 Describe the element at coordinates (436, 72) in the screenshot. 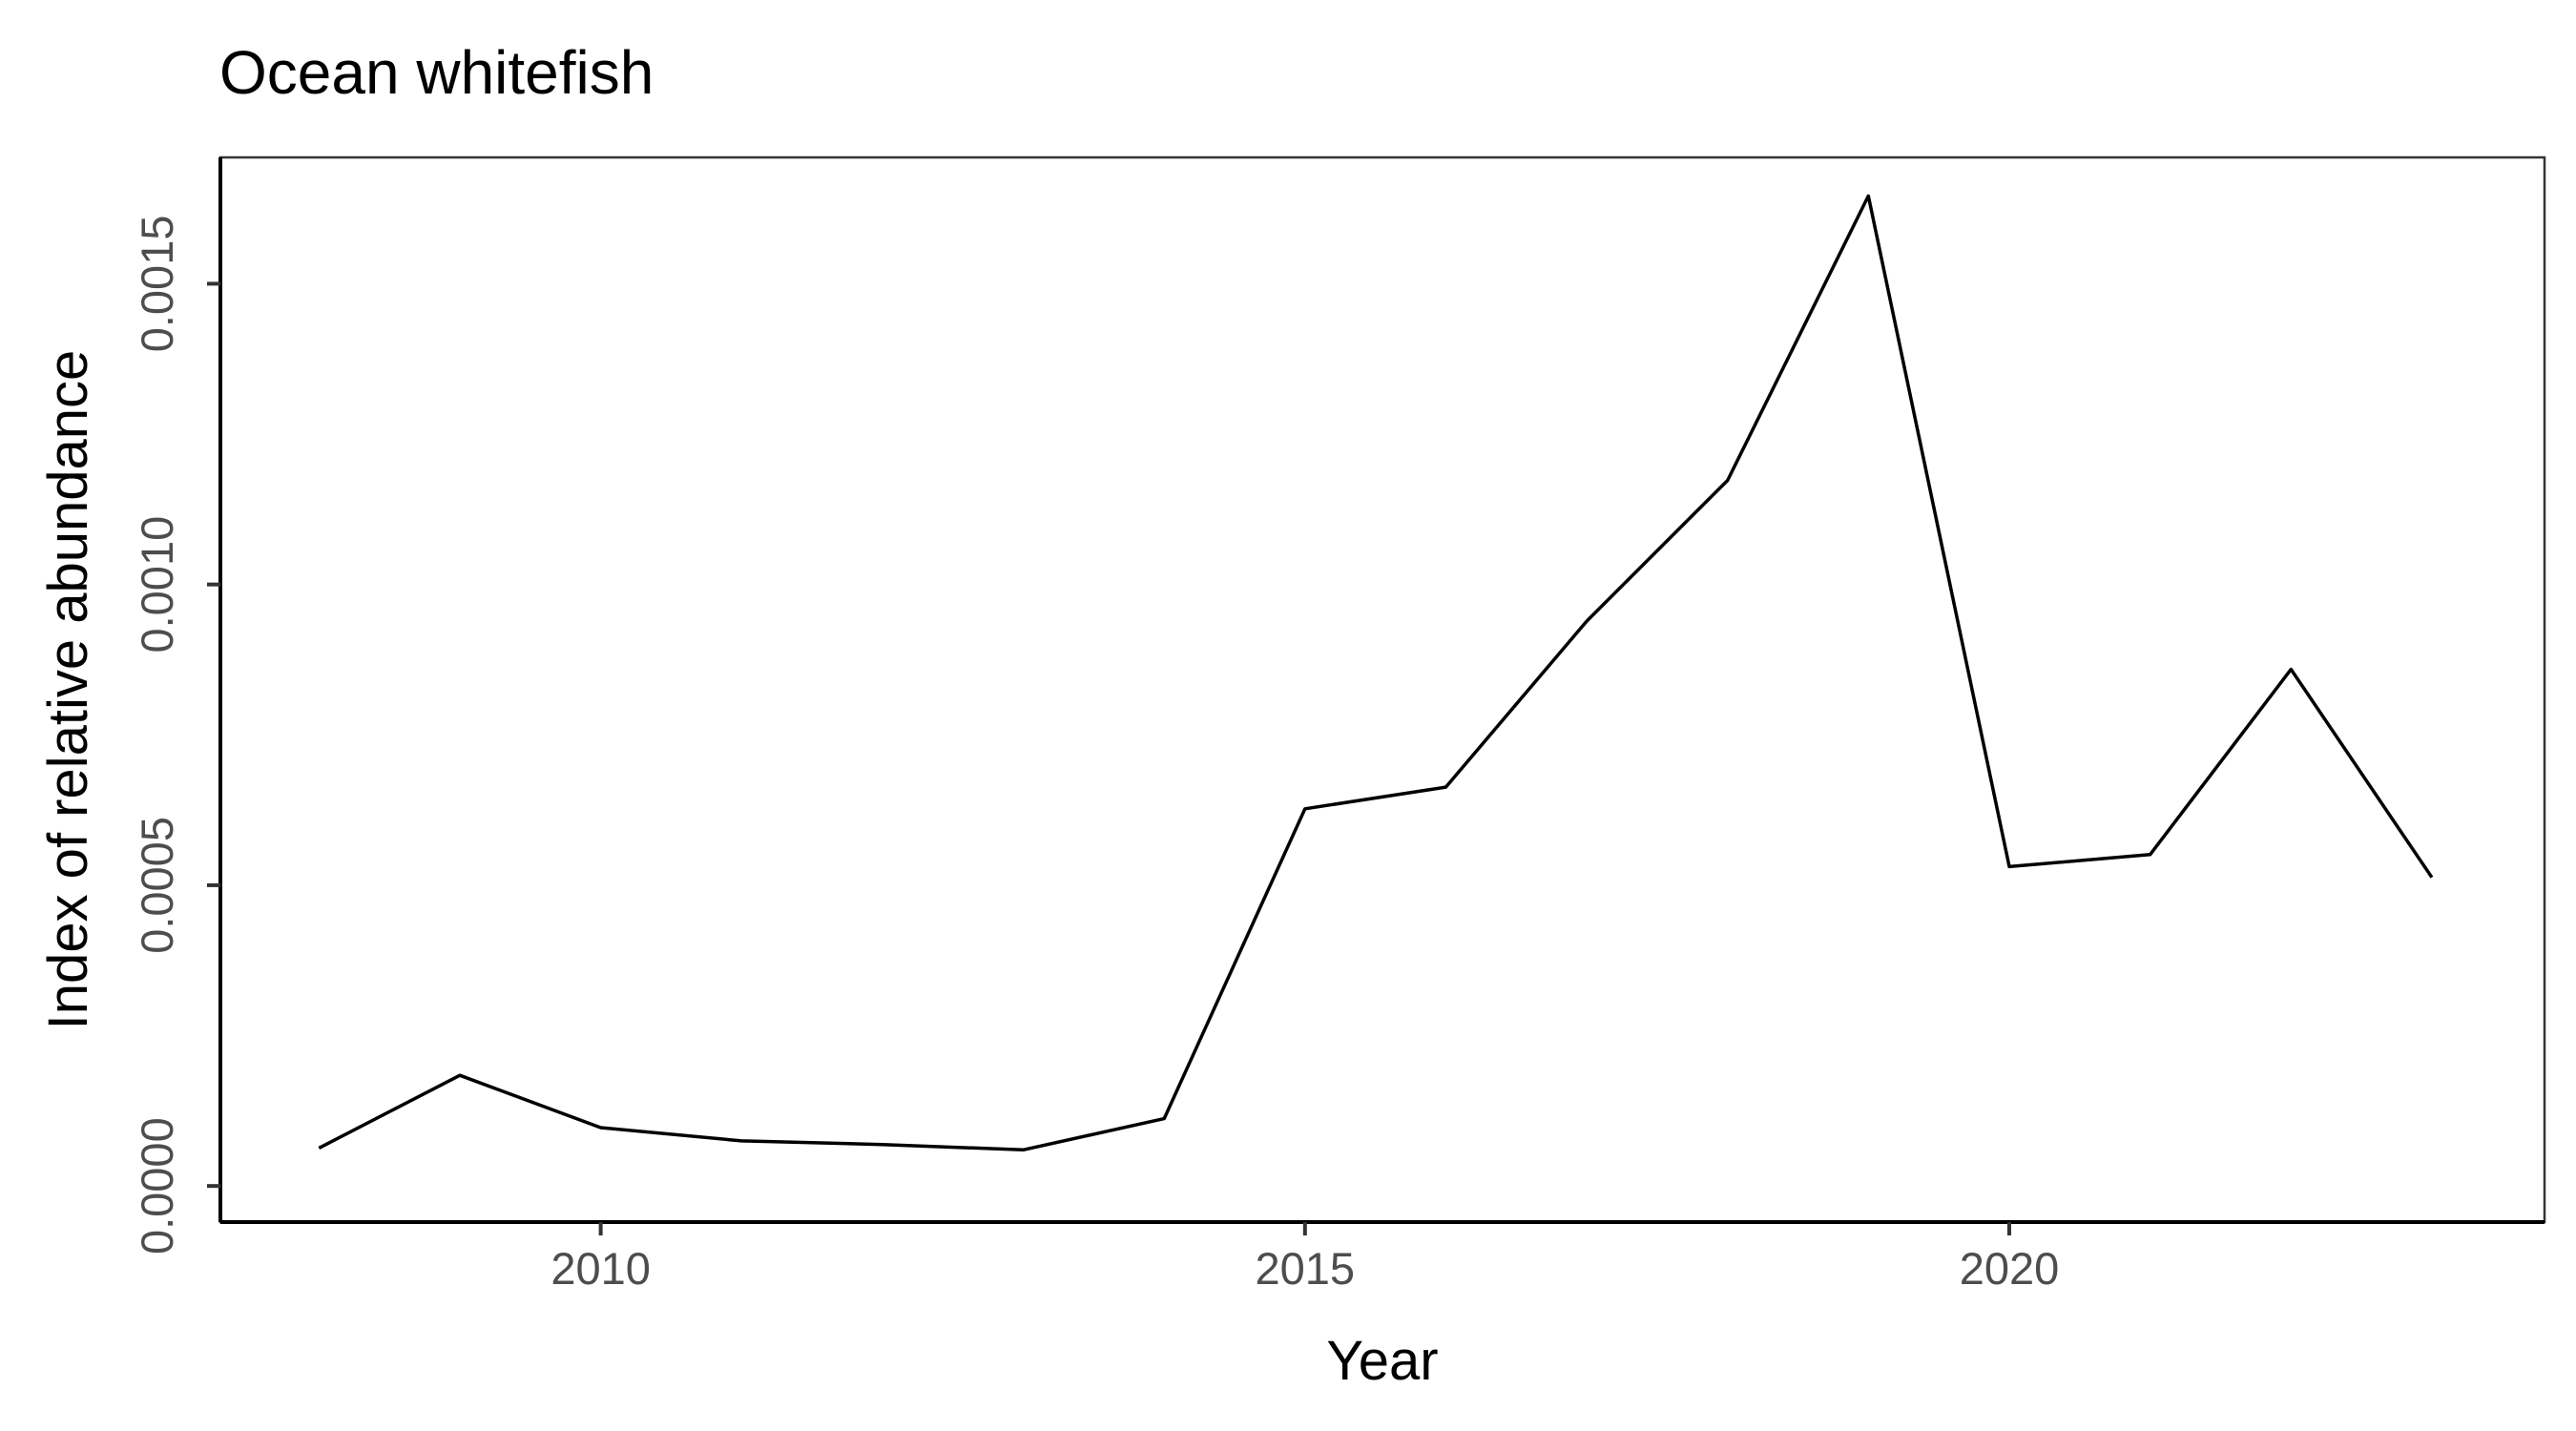

I see `chart-title: Ocean whitefish` at that location.